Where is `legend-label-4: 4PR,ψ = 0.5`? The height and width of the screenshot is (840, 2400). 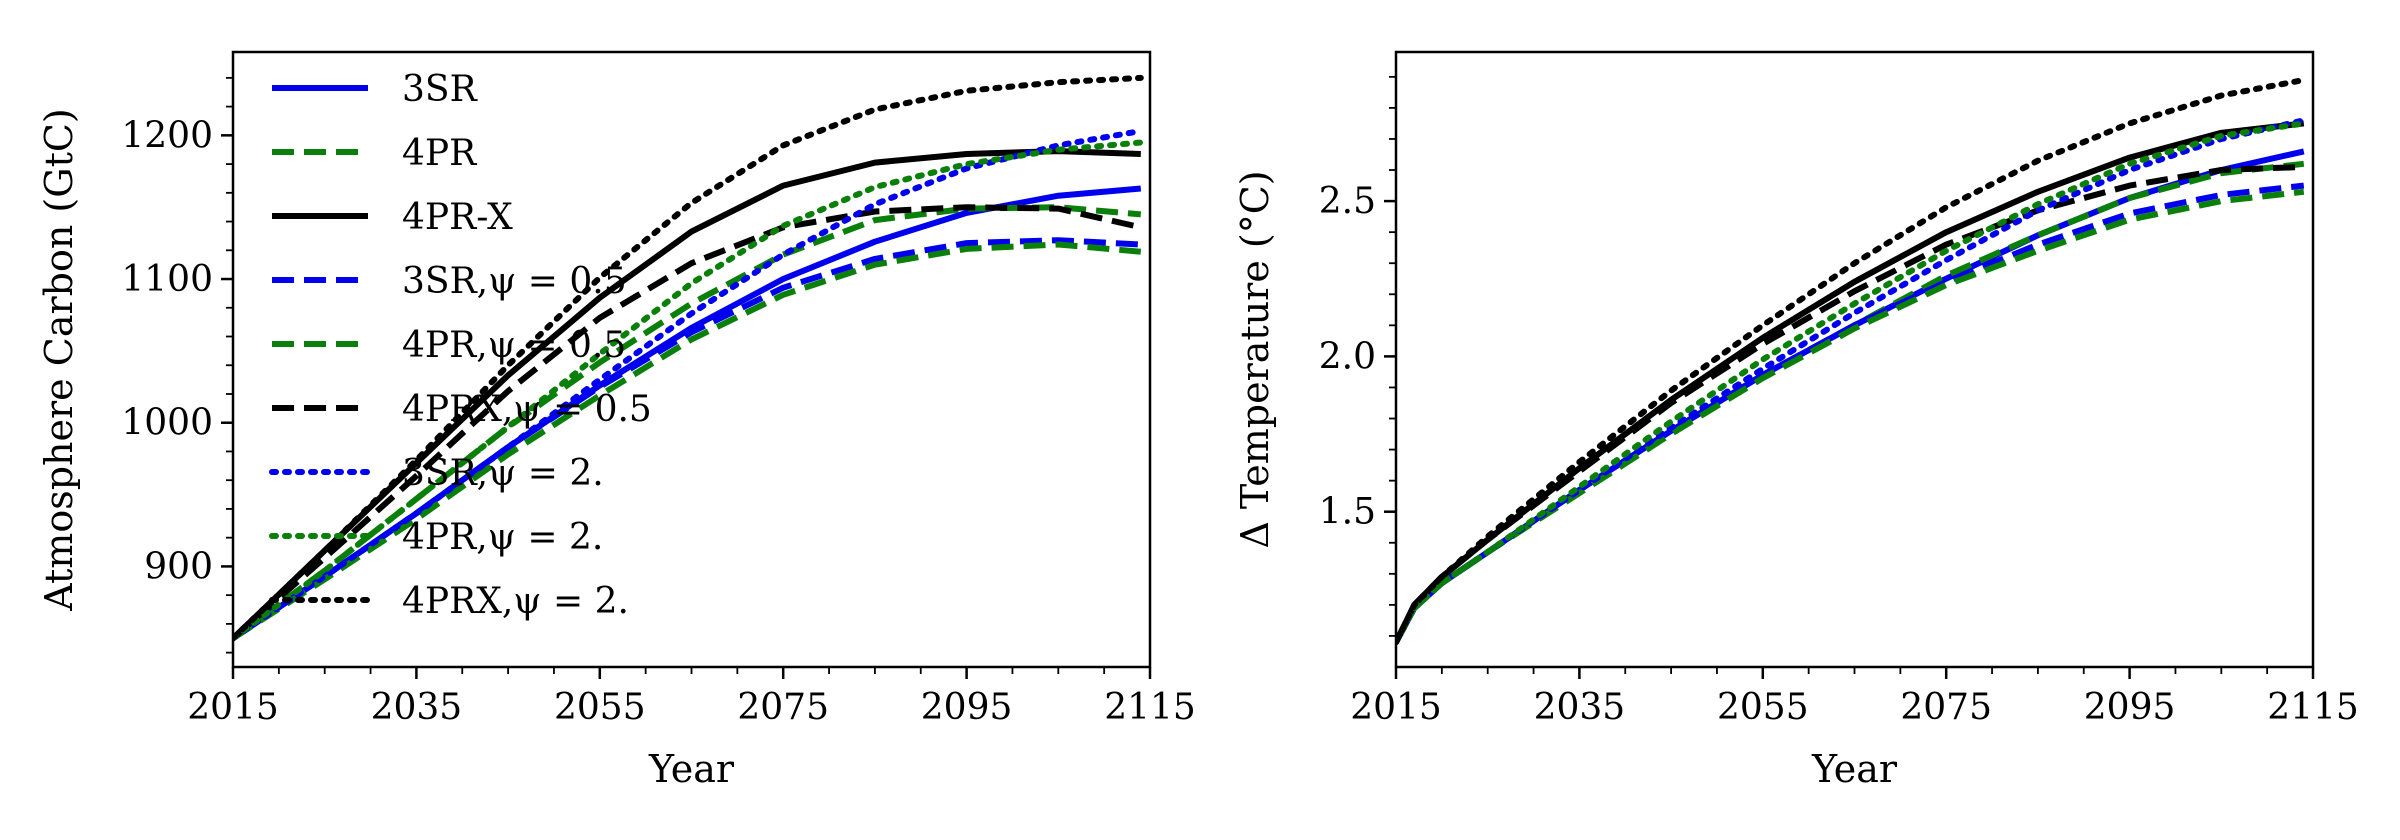
legend-label-4: 4PR,ψ = 0.5 is located at coordinates (514, 345).